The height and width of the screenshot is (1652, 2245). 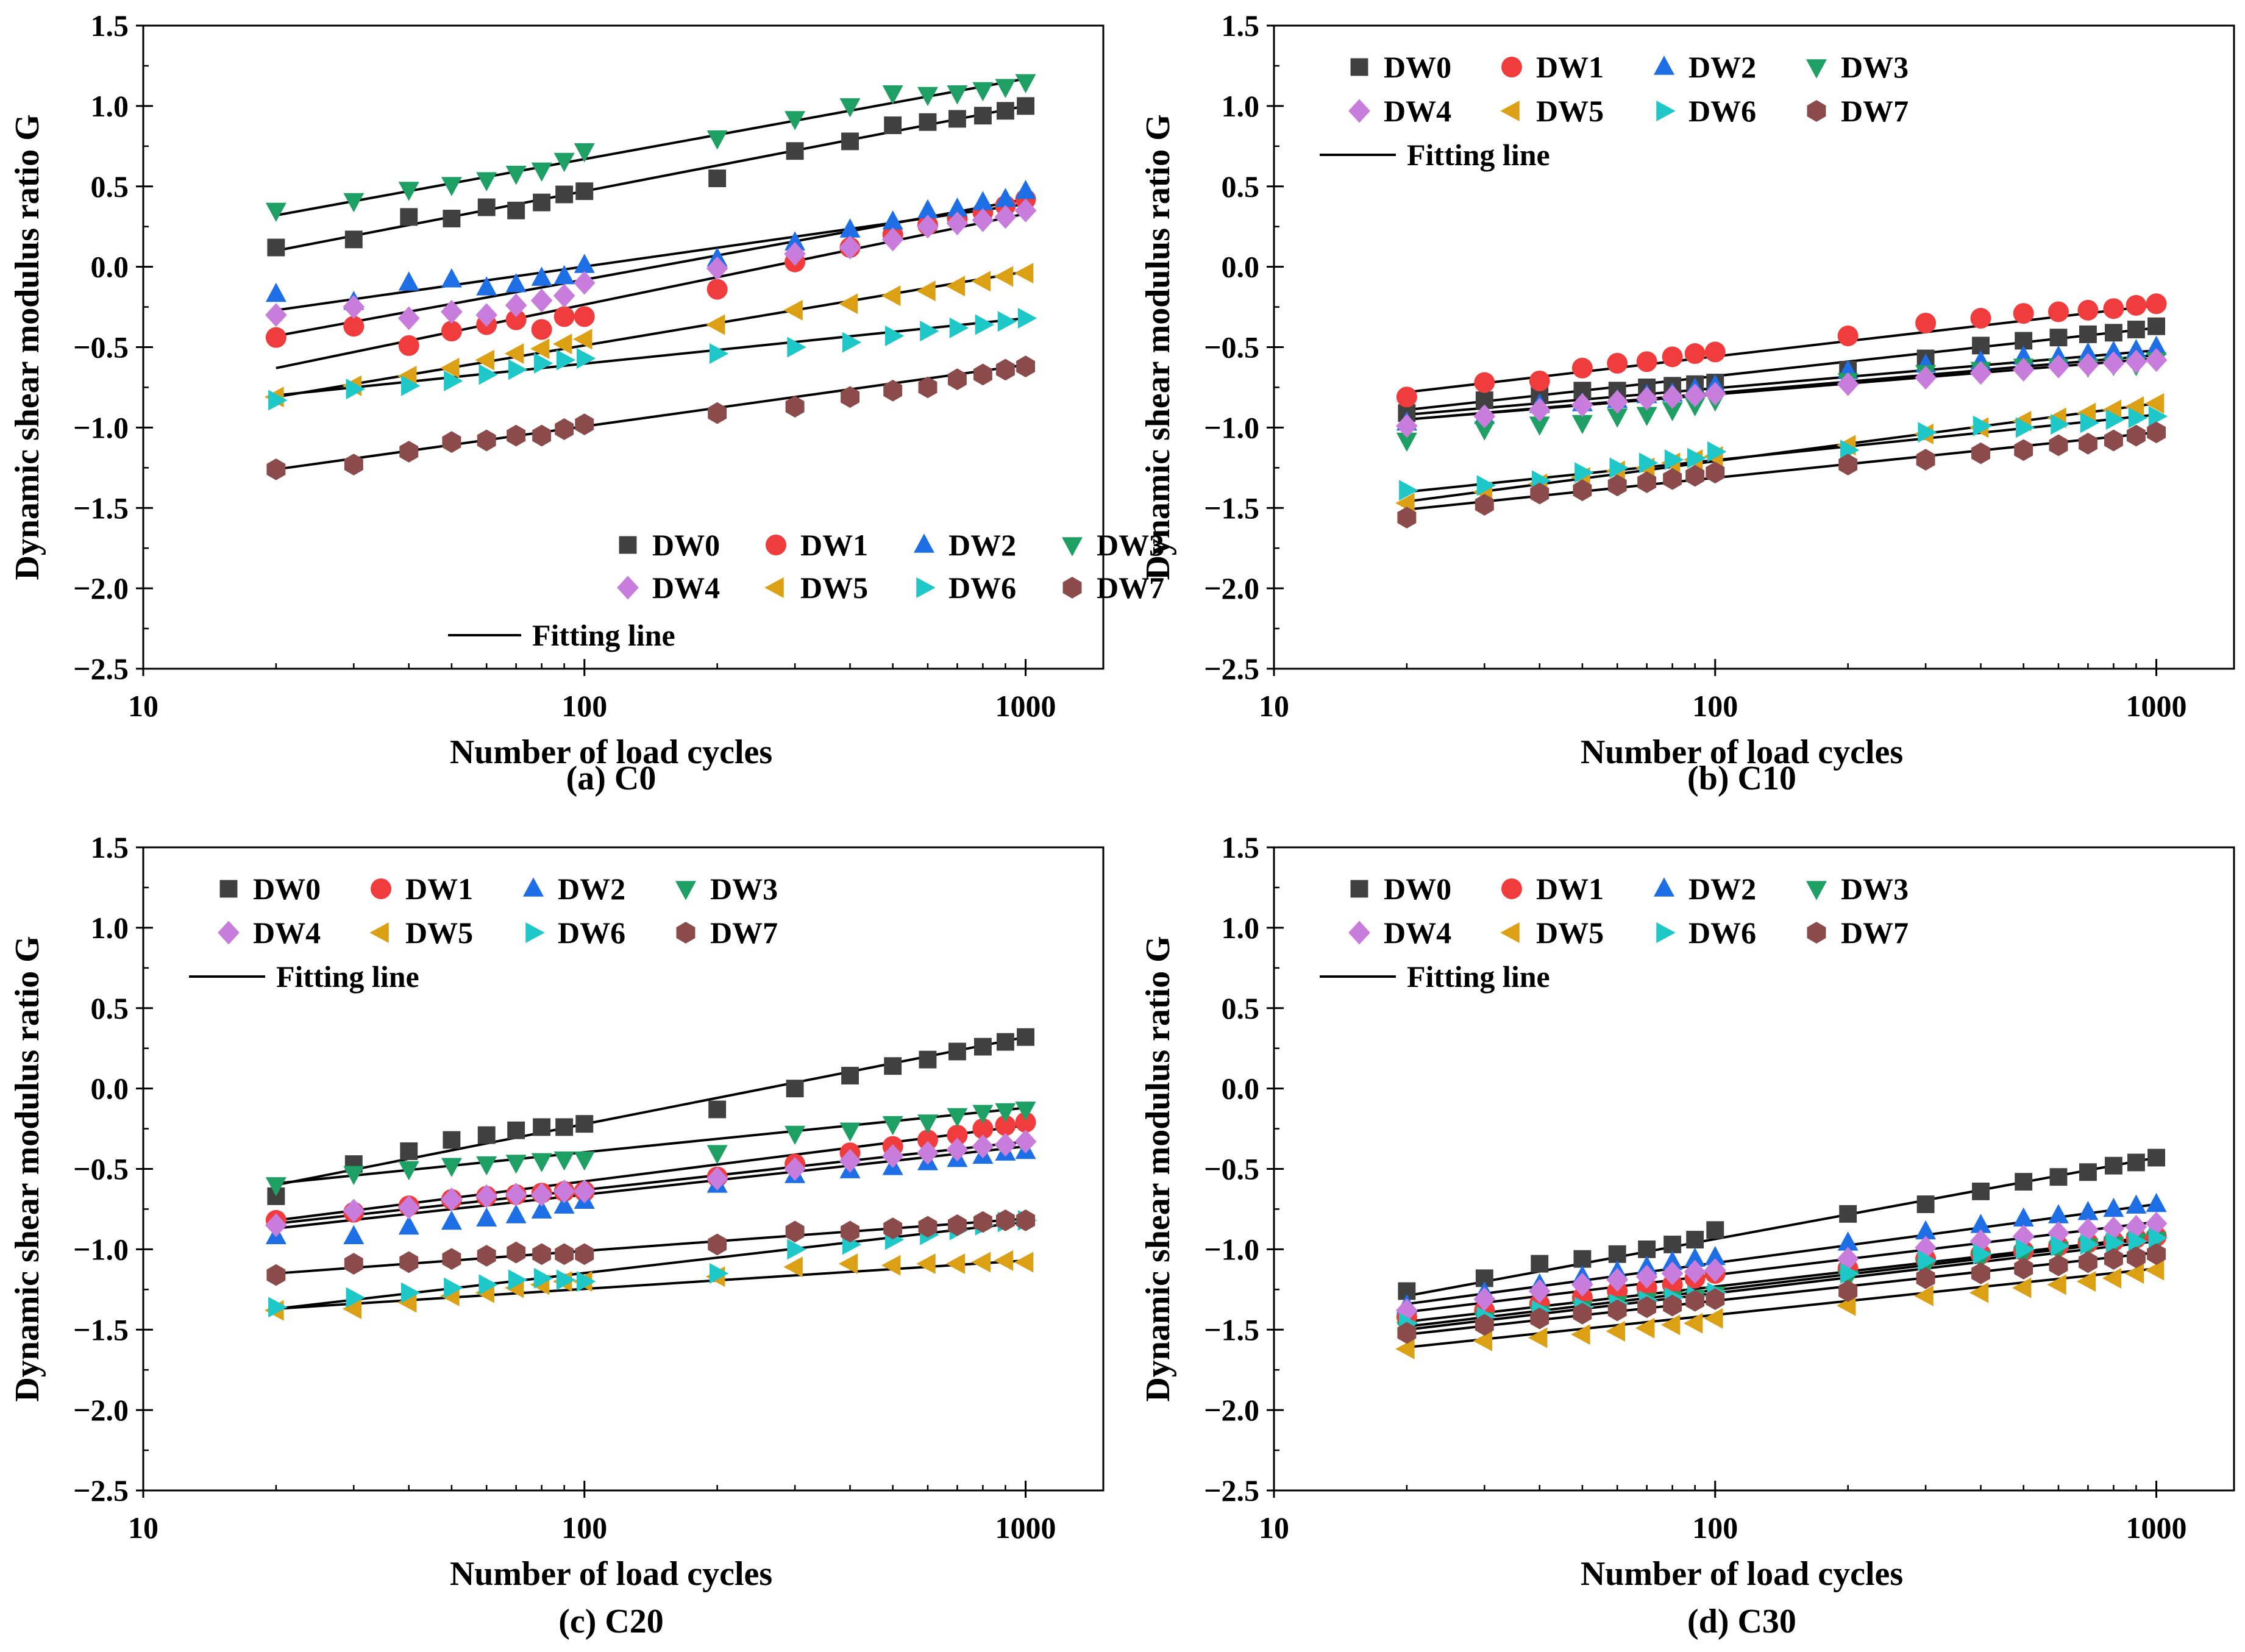 What do you see at coordinates (1742, 1574) in the screenshot?
I see `x-axis-label: Number of load cycles` at bounding box center [1742, 1574].